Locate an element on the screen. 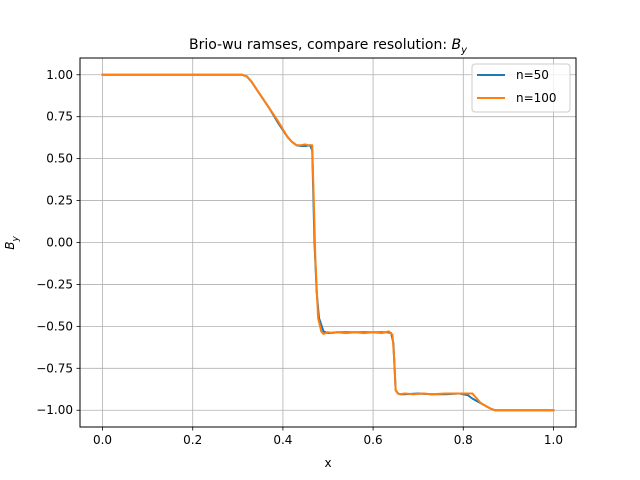  legend: n=50 n=100 is located at coordinates (521, 88).